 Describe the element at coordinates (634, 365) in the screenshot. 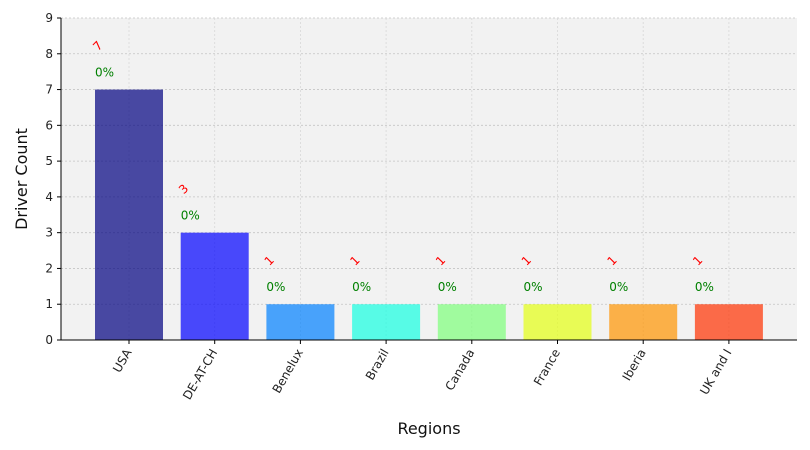

I see `x-tick-label: Iberia` at that location.